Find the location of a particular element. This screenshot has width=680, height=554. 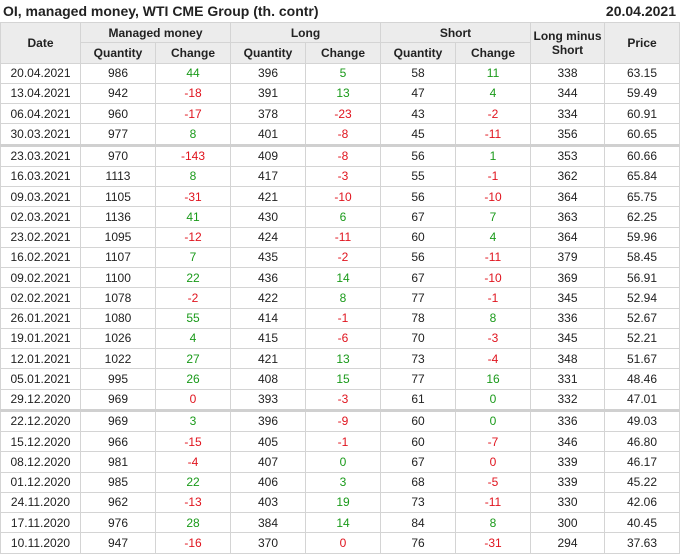

cell-long-minus-short: 300 is located at coordinates (568, 522).